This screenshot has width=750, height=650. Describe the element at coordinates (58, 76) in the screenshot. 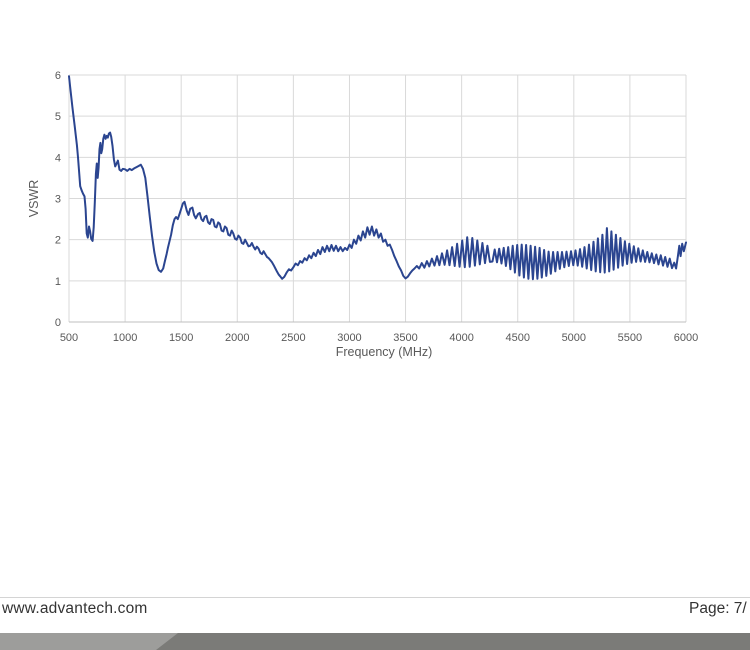

I see `y-tick-label: 6` at that location.